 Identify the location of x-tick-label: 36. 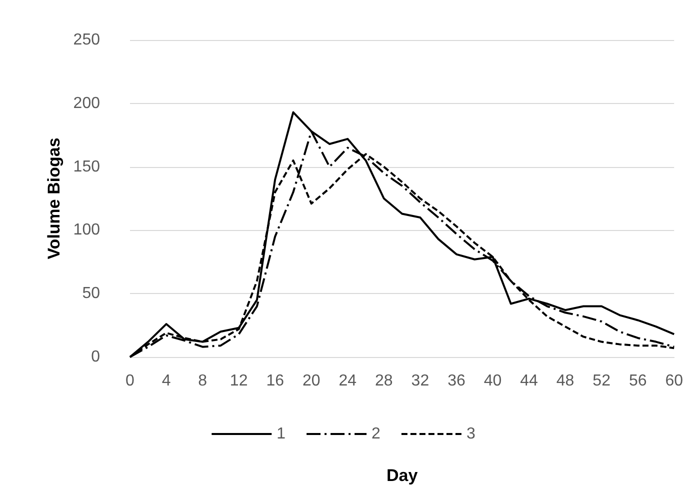
(457, 381).